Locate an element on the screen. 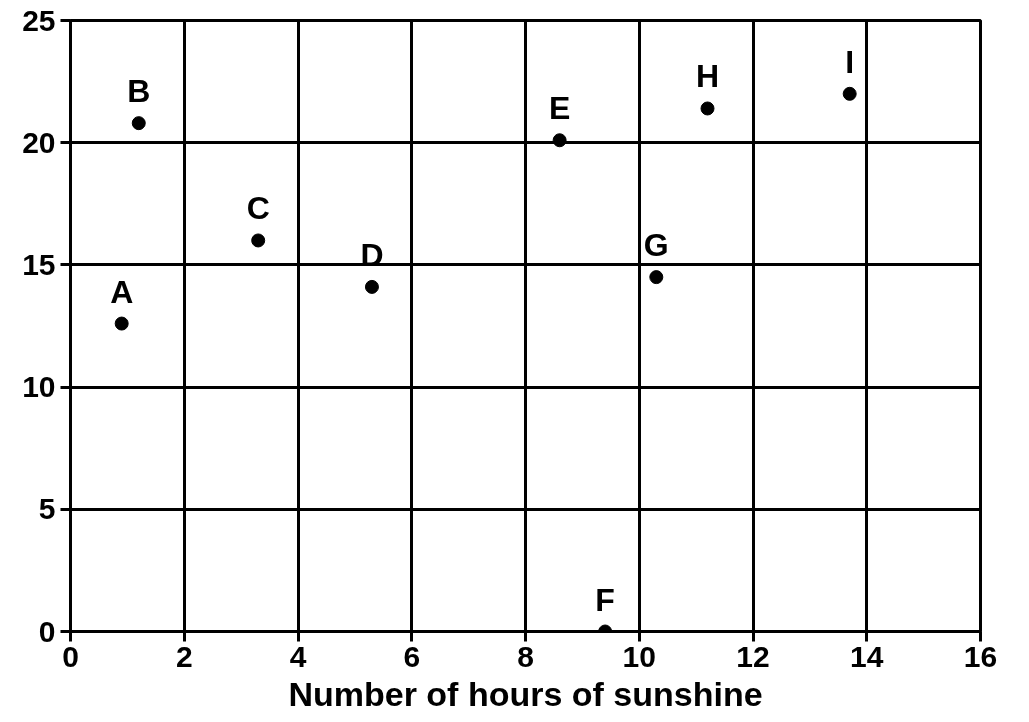 The width and height of the screenshot is (1029, 722). x-tick-label: 0 is located at coordinates (70, 656).